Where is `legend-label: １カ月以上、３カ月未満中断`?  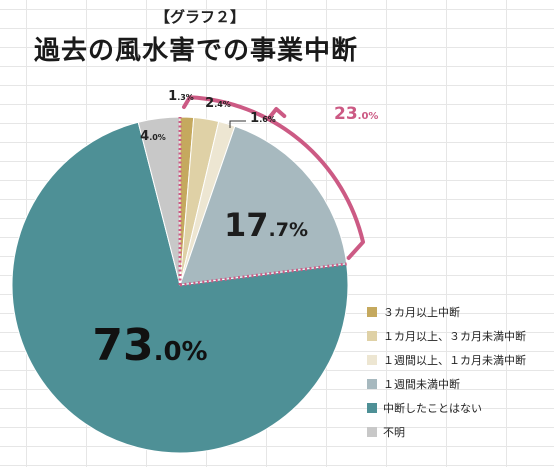 legend-label: １カ月以上、３カ月未満中断 is located at coordinates (454, 336).